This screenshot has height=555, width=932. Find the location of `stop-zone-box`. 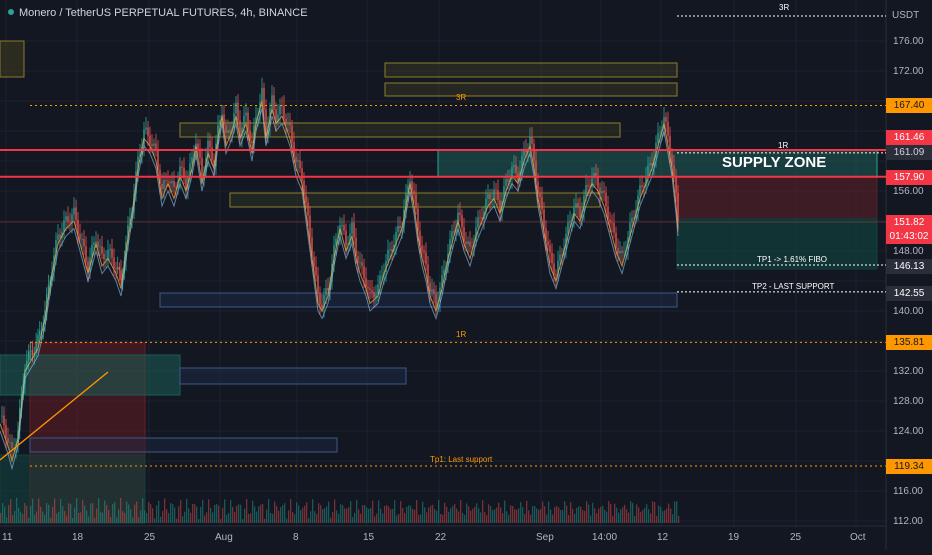

stop-zone-box is located at coordinates (777, 198).